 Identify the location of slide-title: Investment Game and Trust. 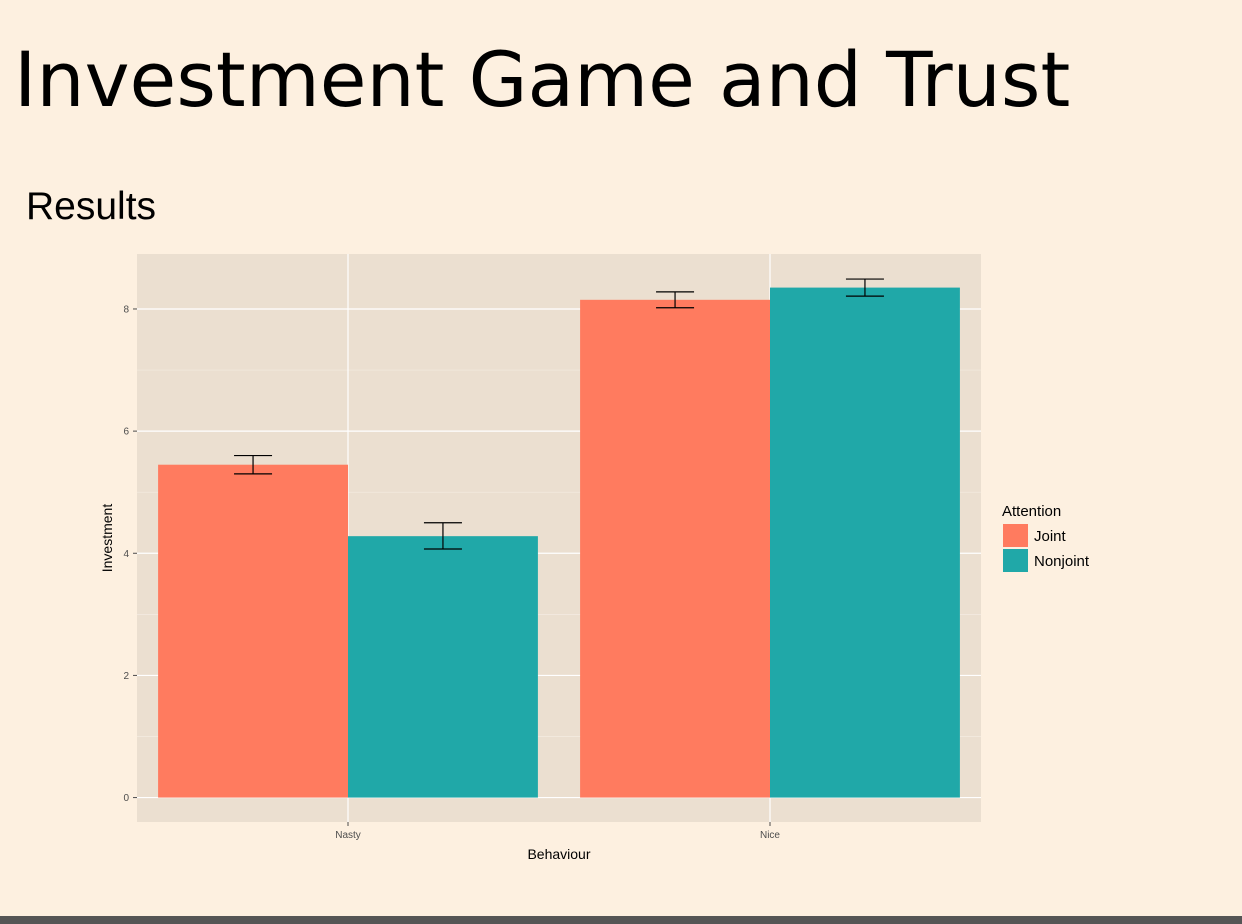
(542, 79).